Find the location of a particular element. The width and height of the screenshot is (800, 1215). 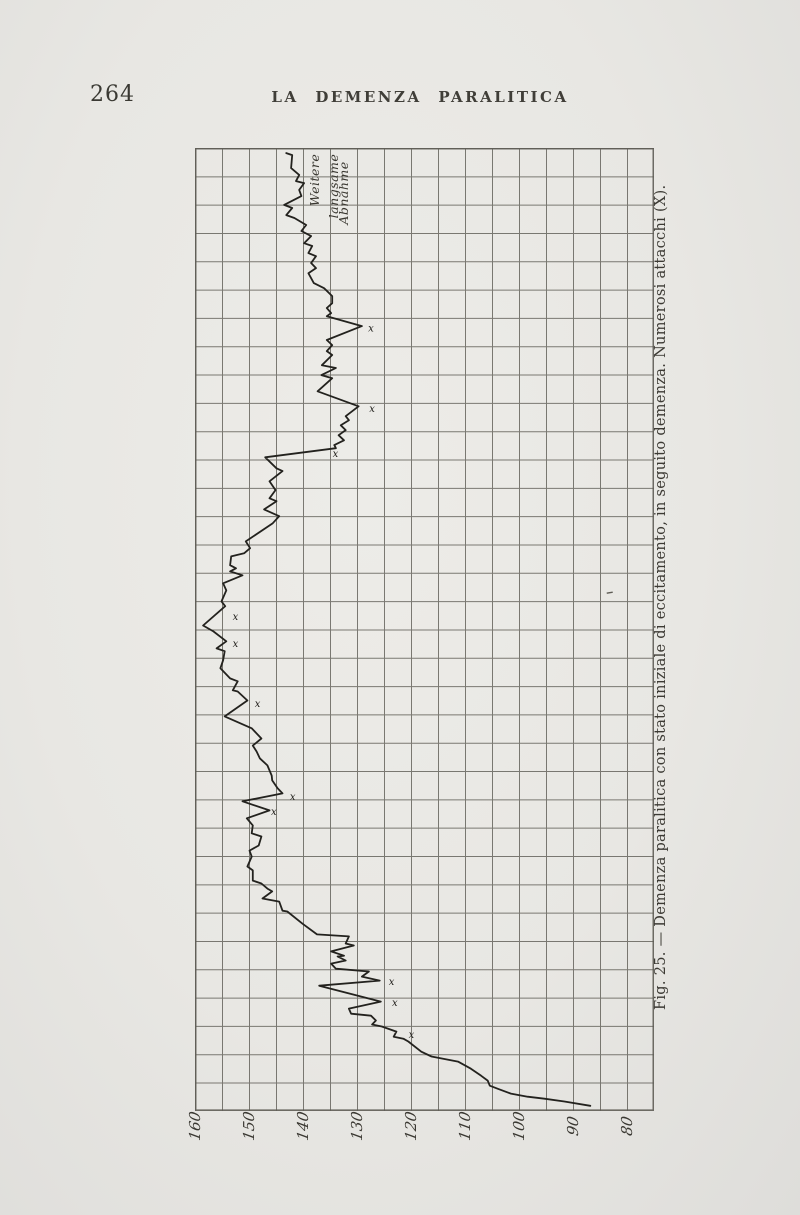

scan-speck is located at coordinates (609, 592).